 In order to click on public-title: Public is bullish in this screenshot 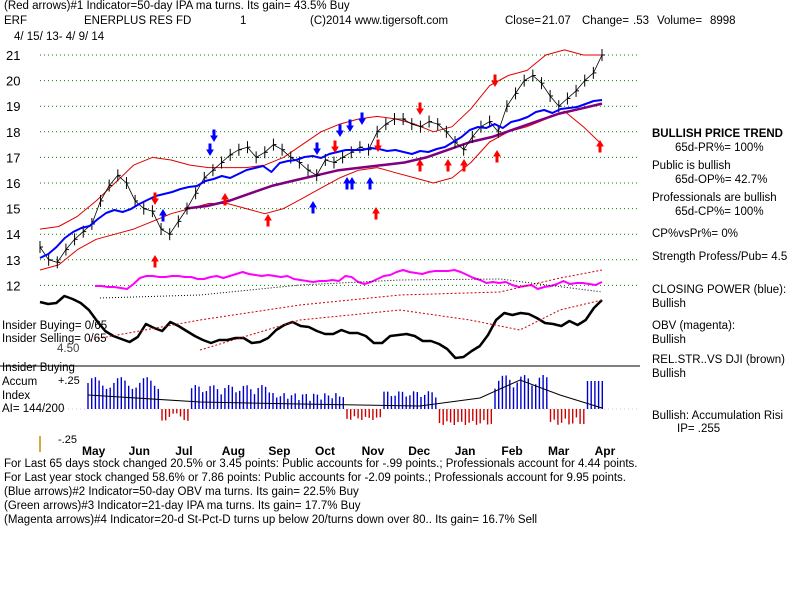, I will do `click(691, 166)`.